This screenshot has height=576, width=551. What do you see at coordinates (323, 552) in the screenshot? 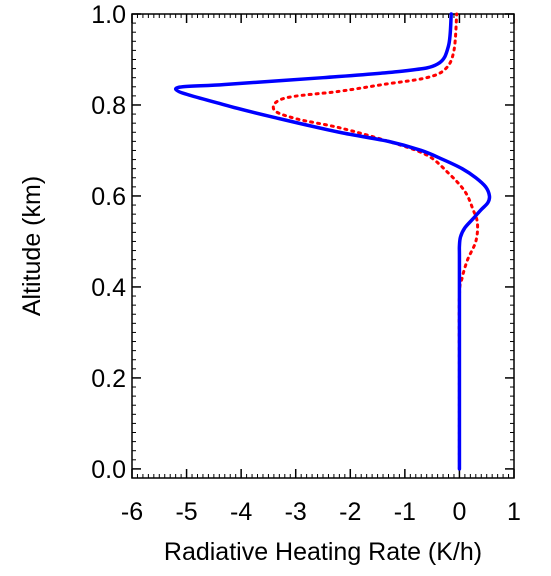
I see `x-axis-title: Radiative Heating Rate (K/h)` at bounding box center [323, 552].